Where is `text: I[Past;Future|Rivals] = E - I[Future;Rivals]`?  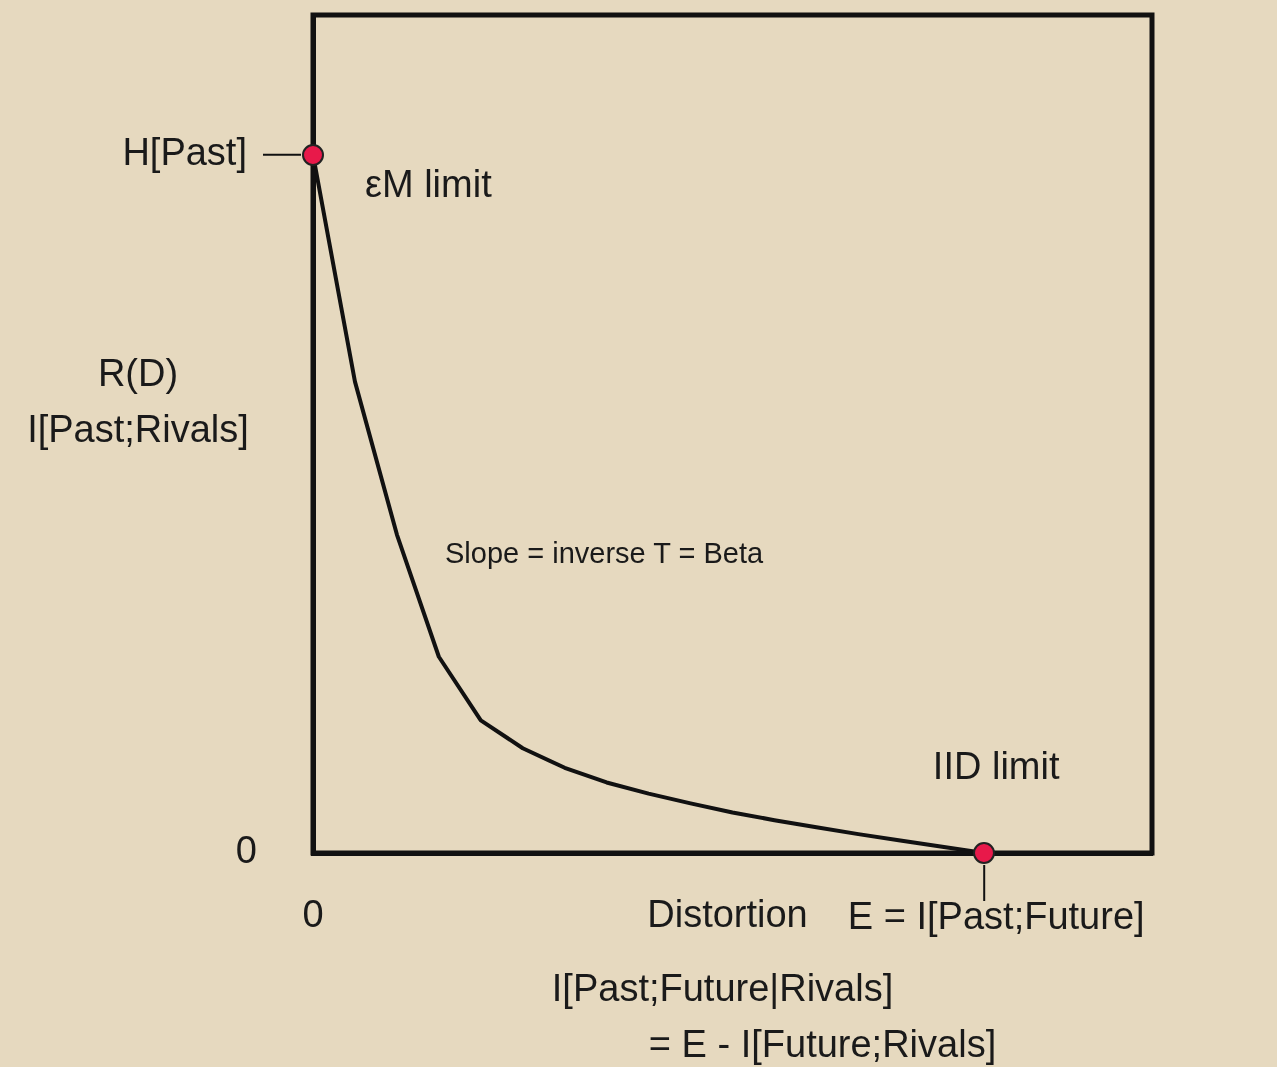 text: I[Past;Future|Rivals] = E - I[Future;Rivals] is located at coordinates (774, 1016).